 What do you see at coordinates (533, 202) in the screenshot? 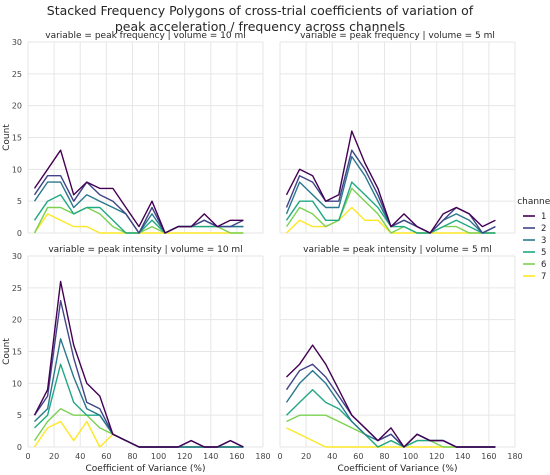
I see `legend-title: channel` at bounding box center [533, 202].